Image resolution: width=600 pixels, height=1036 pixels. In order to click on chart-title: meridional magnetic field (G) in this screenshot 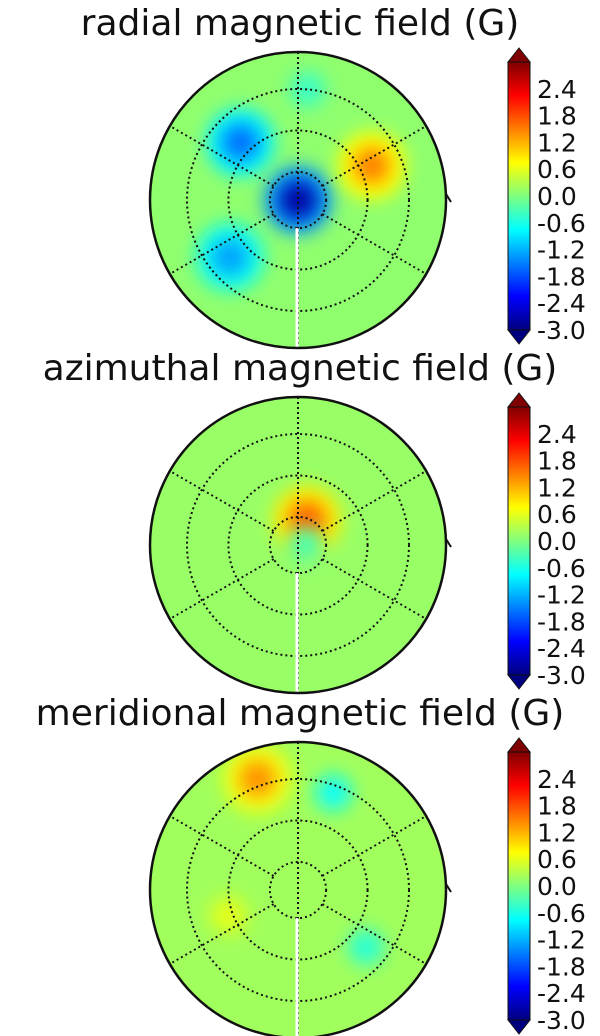, I will do `click(300, 713)`.